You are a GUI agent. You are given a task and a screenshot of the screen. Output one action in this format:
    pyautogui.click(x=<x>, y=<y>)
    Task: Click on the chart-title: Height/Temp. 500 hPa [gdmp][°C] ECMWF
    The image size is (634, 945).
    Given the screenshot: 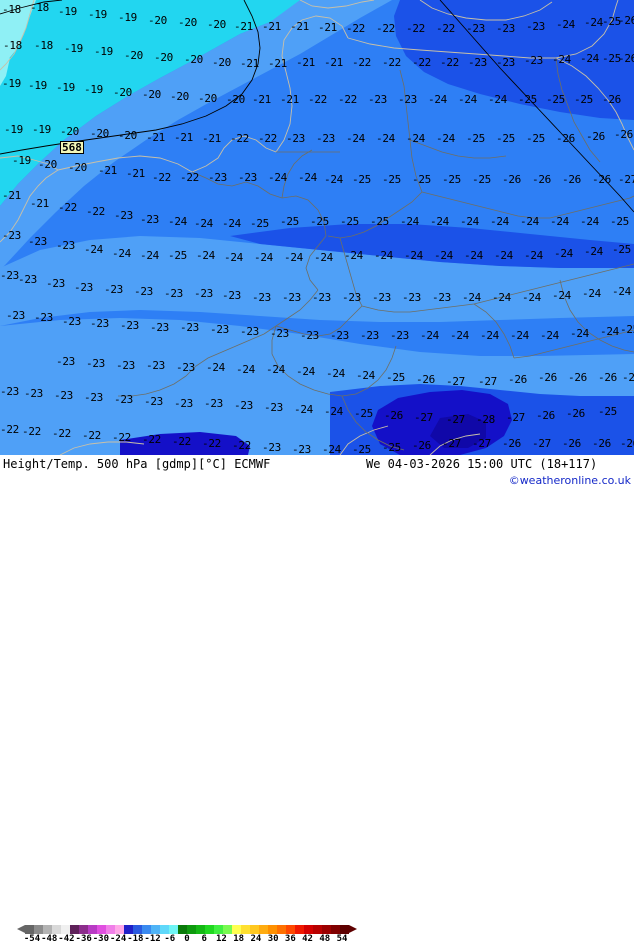 What is the action you would take?
    pyautogui.click(x=137, y=464)
    